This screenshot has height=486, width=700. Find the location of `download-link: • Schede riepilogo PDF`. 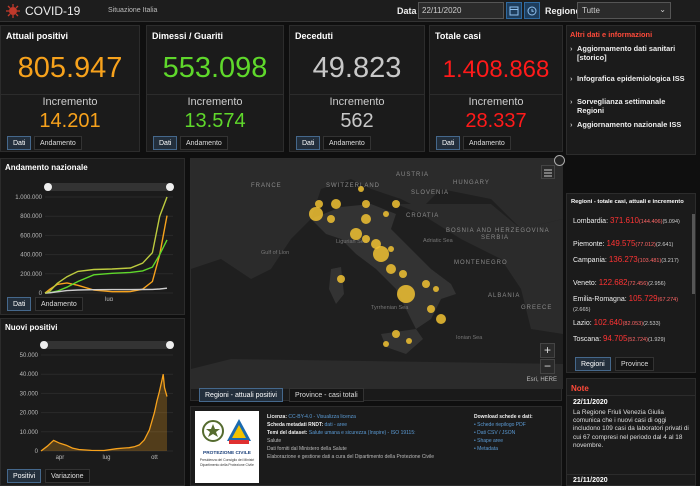

download-link: • Schede riepilogo PDF is located at coordinates (500, 425).